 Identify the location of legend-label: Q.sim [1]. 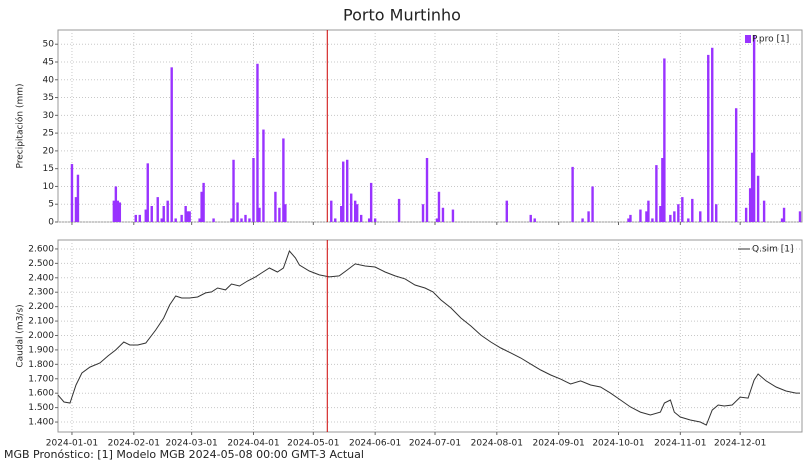
(773, 250).